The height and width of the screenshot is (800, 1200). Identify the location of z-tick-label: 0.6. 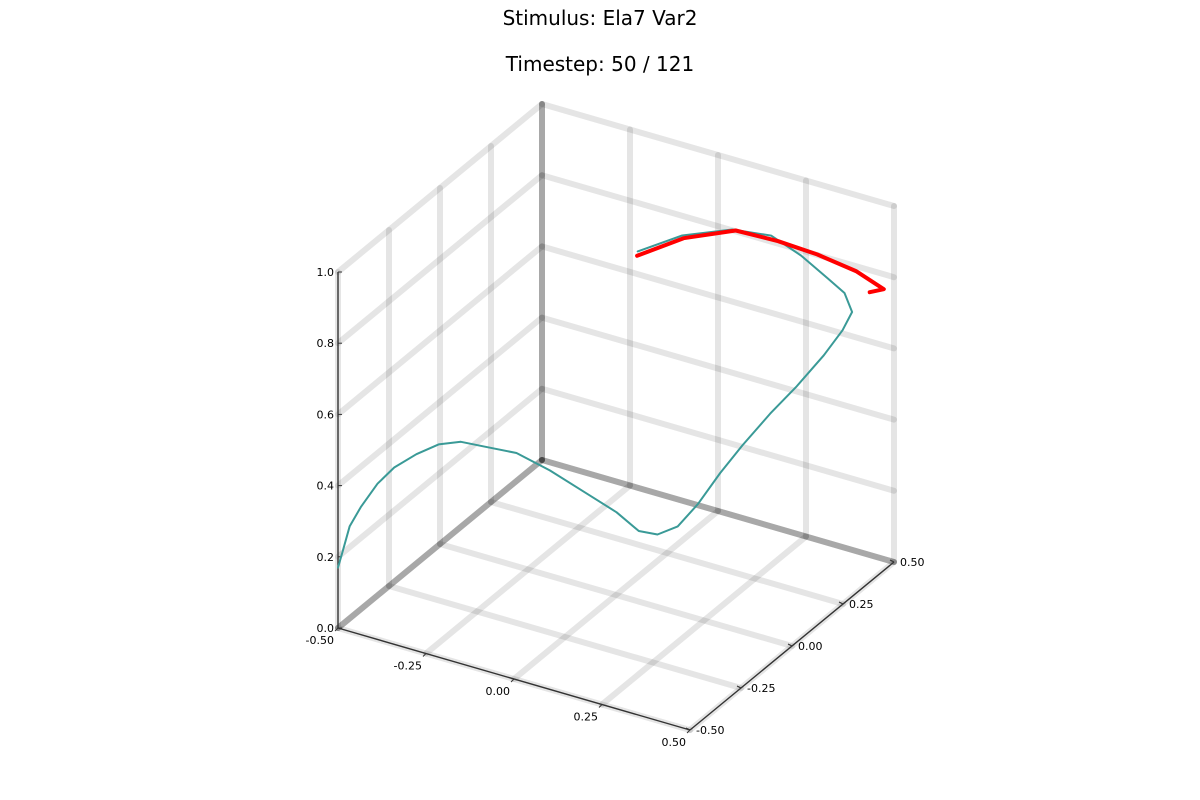
(326, 414).